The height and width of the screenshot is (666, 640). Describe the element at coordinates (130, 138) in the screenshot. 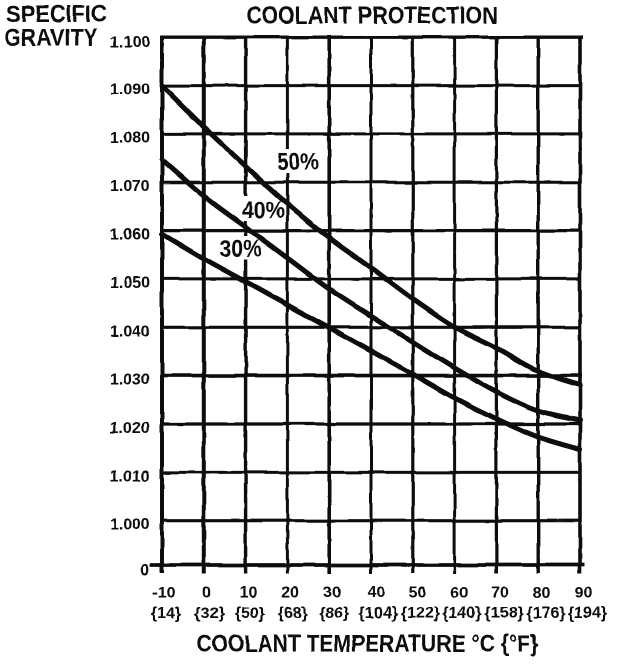

I see `svg-text: 1.080` at that location.